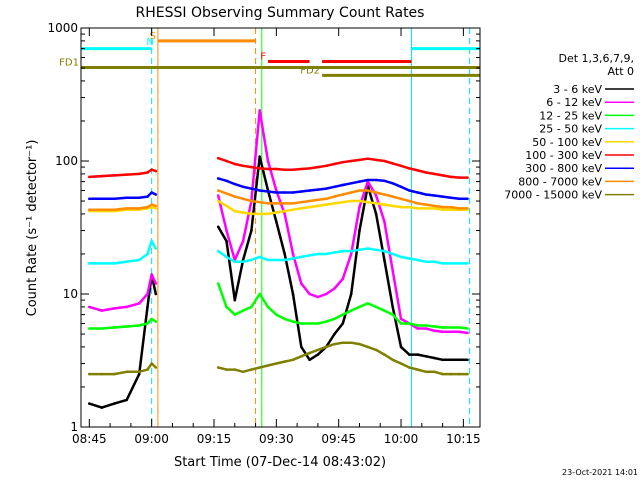 The image size is (640, 480). What do you see at coordinates (401, 439) in the screenshot?
I see `x-tick-label-6: 10:00` at bounding box center [401, 439].